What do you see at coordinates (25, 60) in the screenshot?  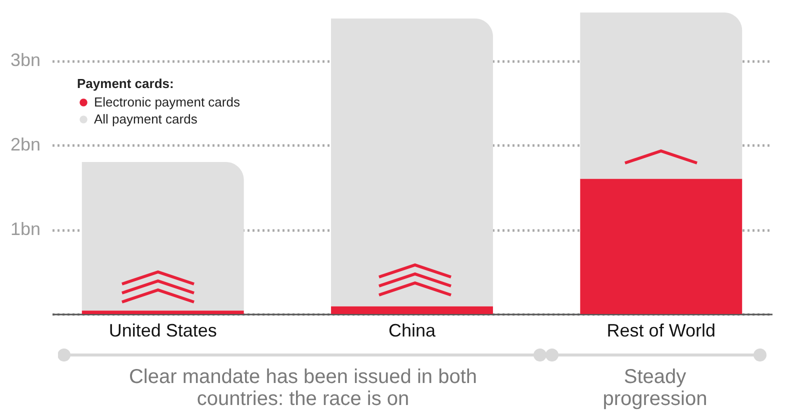 I see `y-tick-label: 3bn` at bounding box center [25, 60].